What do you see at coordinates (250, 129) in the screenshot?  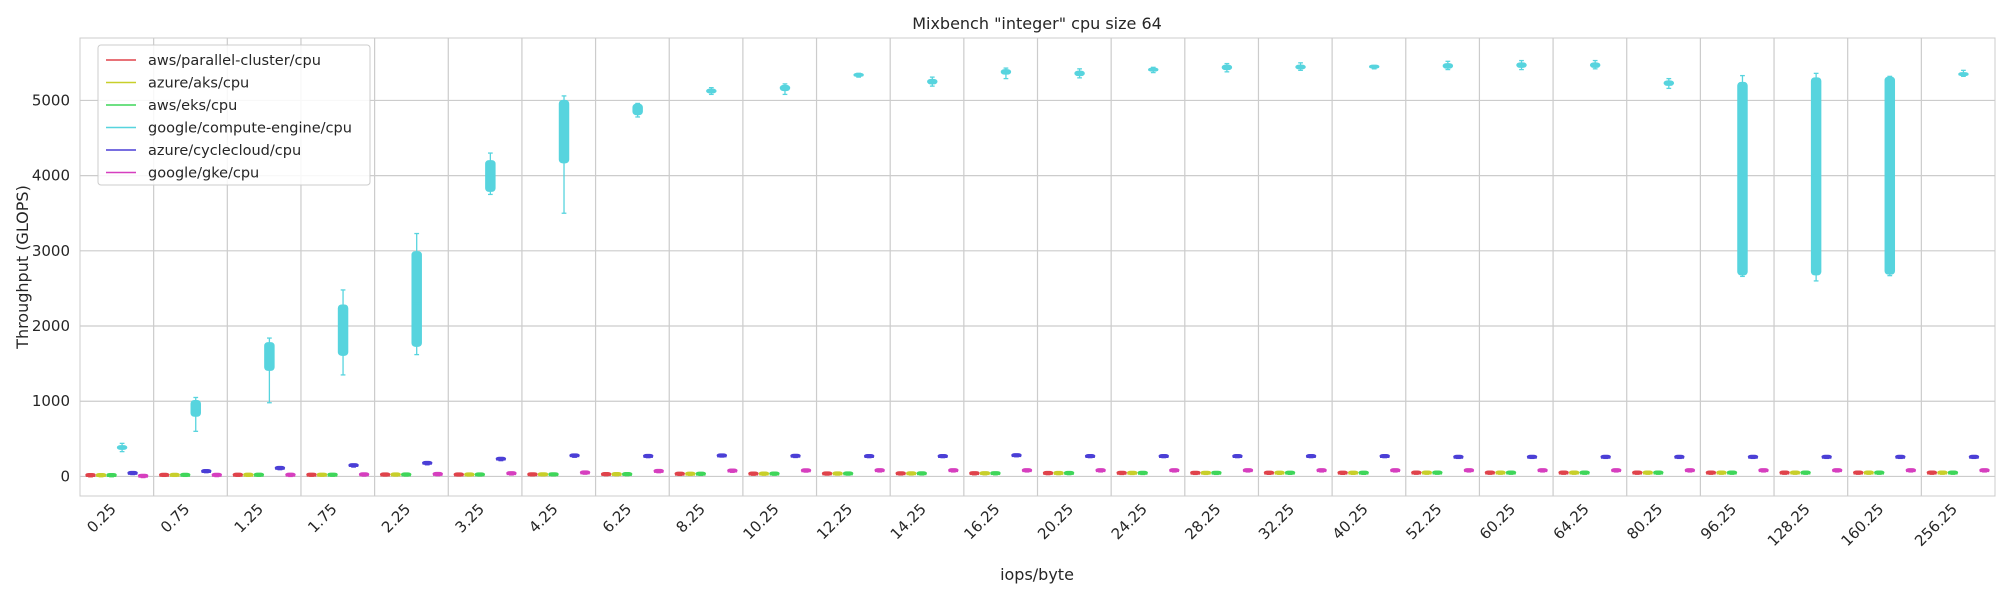 I see `legend-label: google/compute-engine/cpu` at bounding box center [250, 129].